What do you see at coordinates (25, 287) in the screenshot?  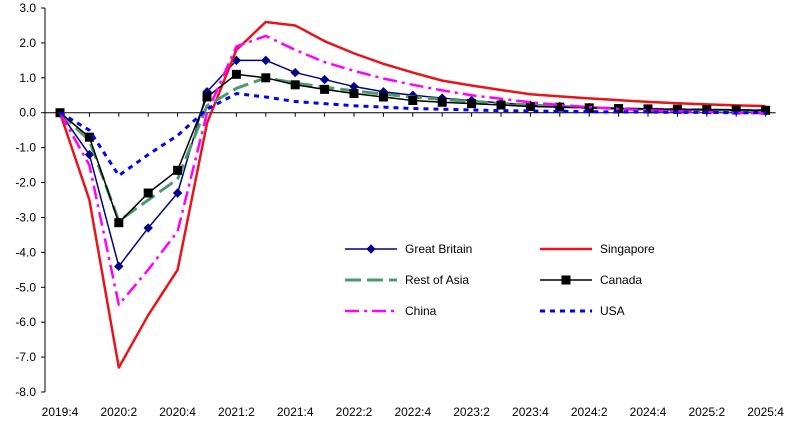 I see `y-tick-label: -5.0` at bounding box center [25, 287].